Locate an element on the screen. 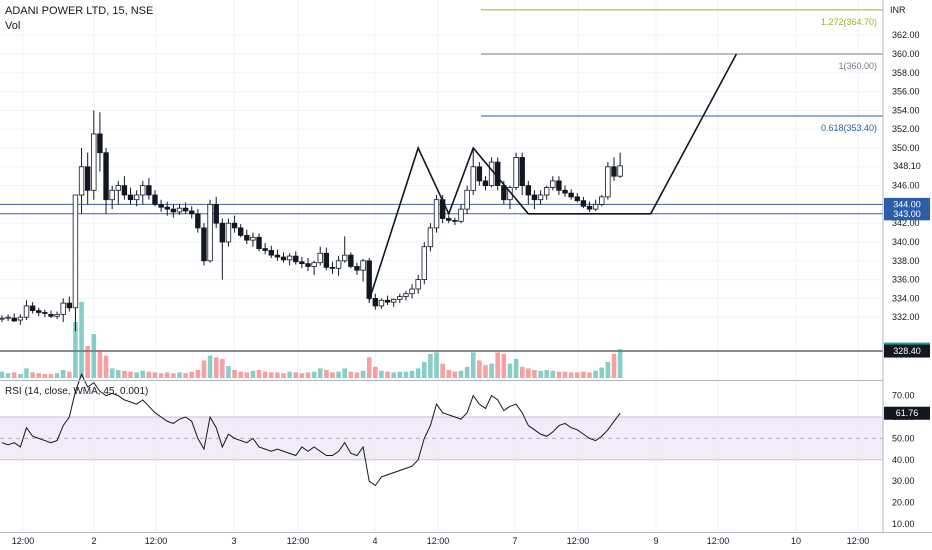  price-tick-label: 362.00 is located at coordinates (906, 35).